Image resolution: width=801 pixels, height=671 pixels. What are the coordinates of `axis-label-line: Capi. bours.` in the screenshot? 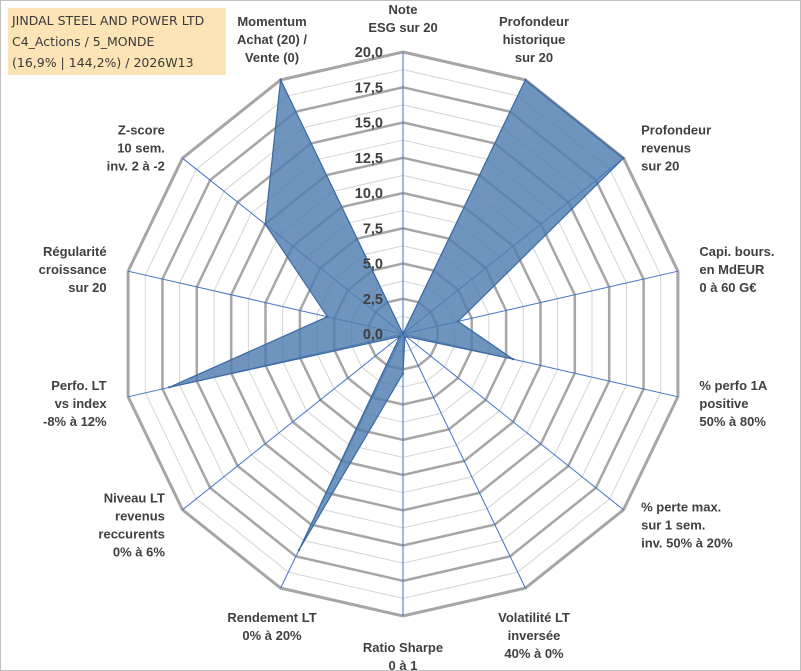 It's located at (736, 251).